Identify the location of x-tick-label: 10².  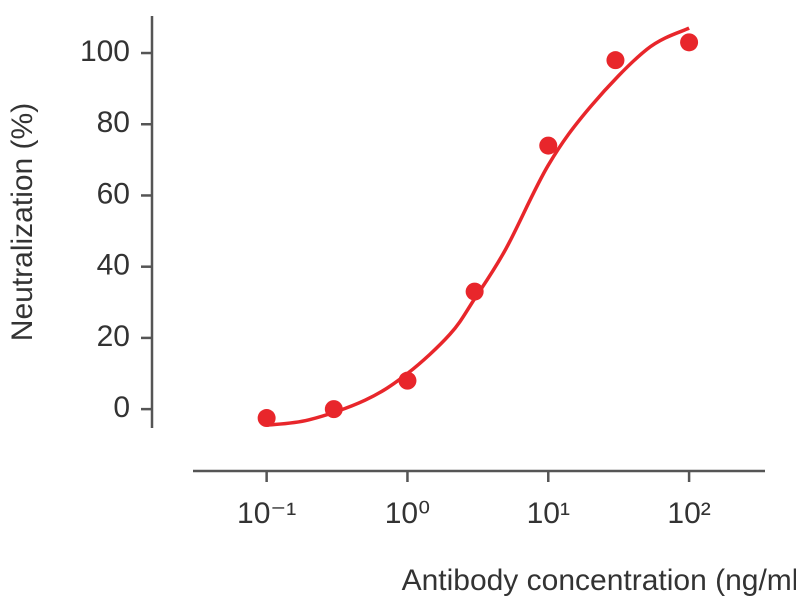
(688, 513).